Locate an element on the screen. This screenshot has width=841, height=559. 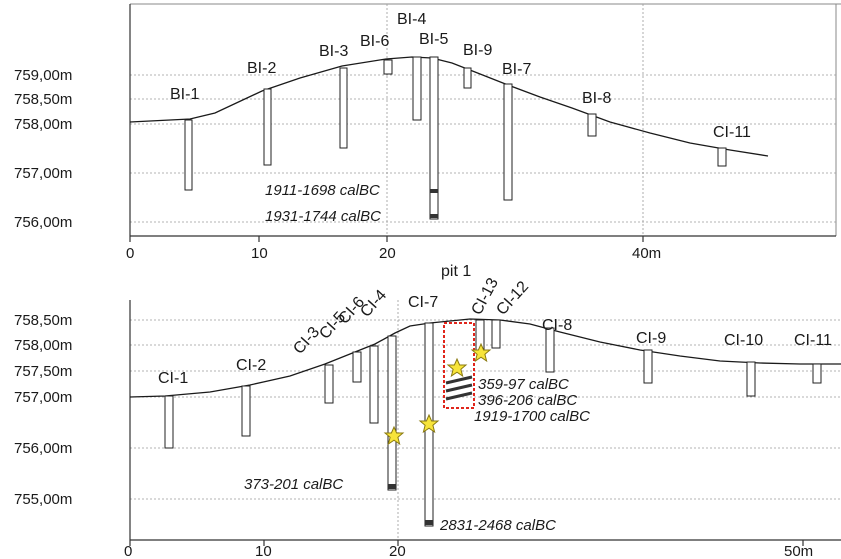
label-bi-9: BI-9 is located at coordinates (477, 50).